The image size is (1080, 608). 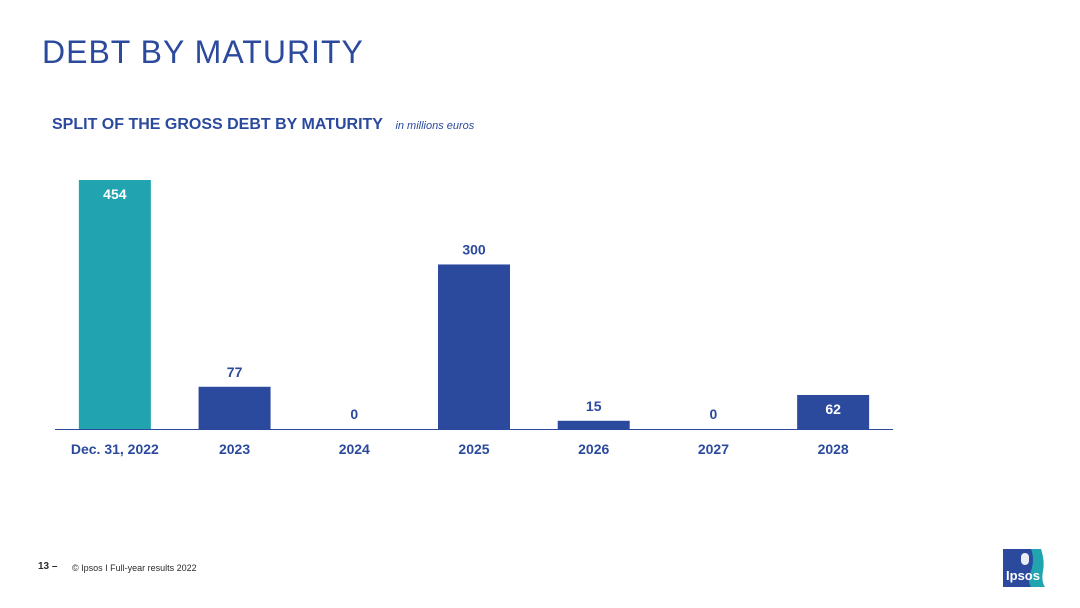 I want to click on logo-shape, so click(x=1024, y=568).